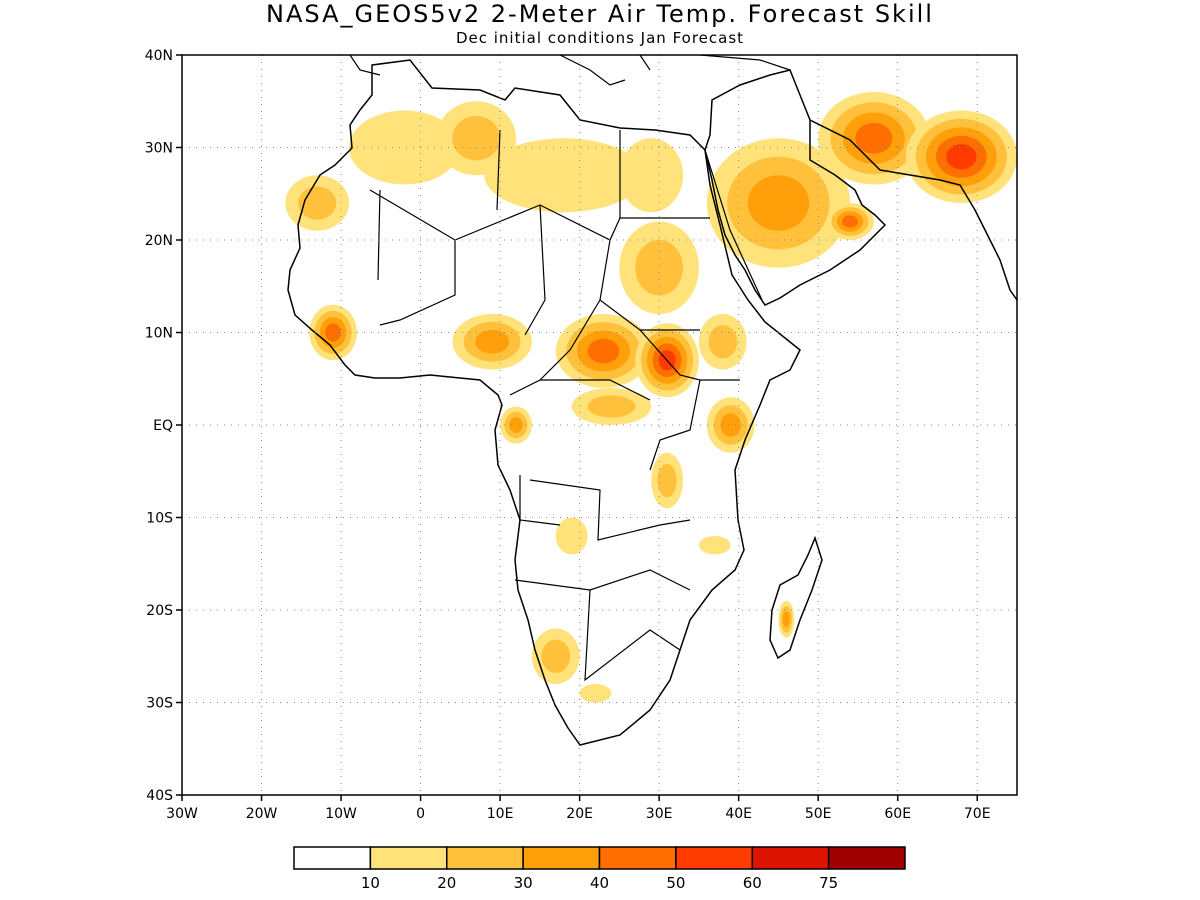 This screenshot has height=900, width=1200. What do you see at coordinates (159, 241) in the screenshot?
I see `lat-tick-label: 20N` at bounding box center [159, 241].